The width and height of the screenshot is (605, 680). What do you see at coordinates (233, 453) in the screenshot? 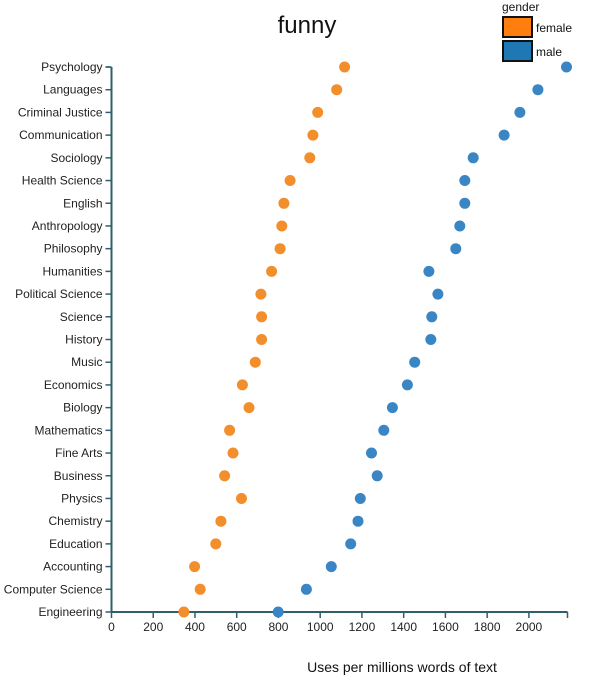
I see `point-female-fine-arts` at bounding box center [233, 453].